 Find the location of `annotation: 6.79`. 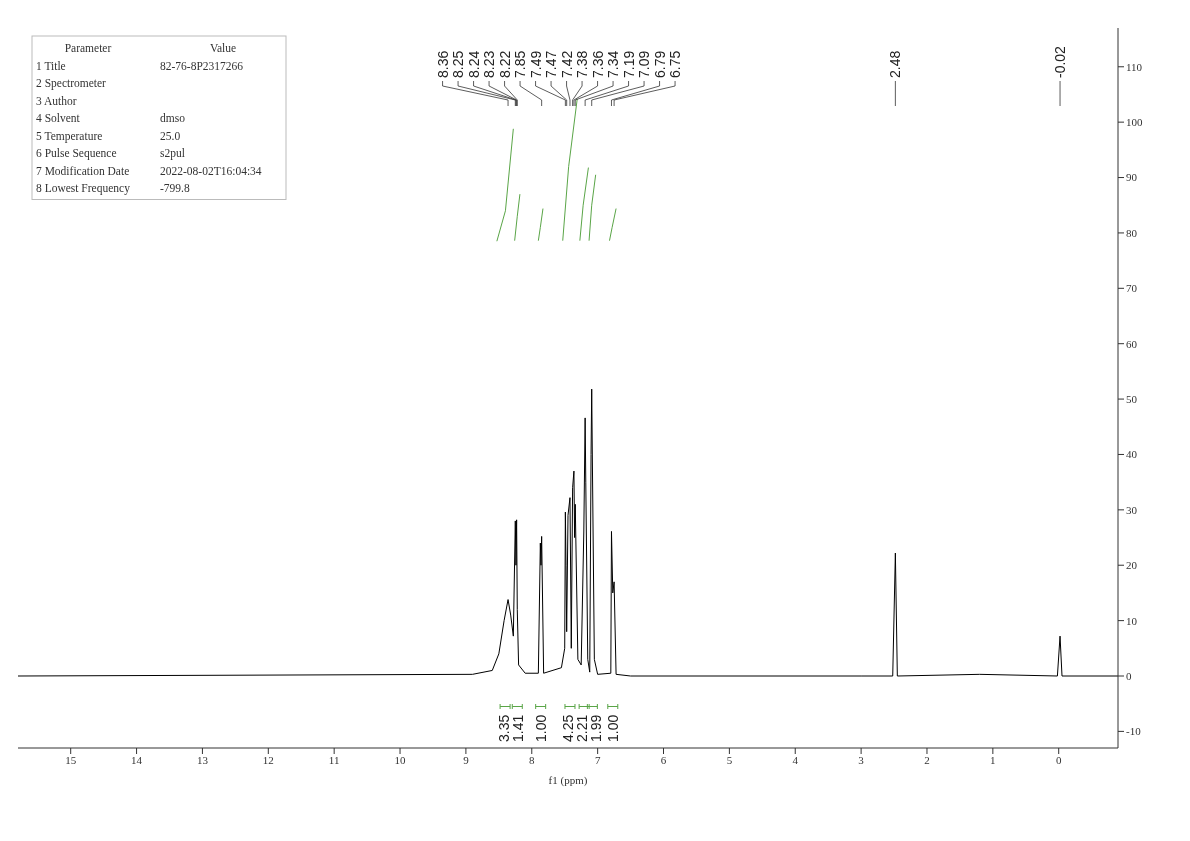

annotation: 6.79 is located at coordinates (659, 64).